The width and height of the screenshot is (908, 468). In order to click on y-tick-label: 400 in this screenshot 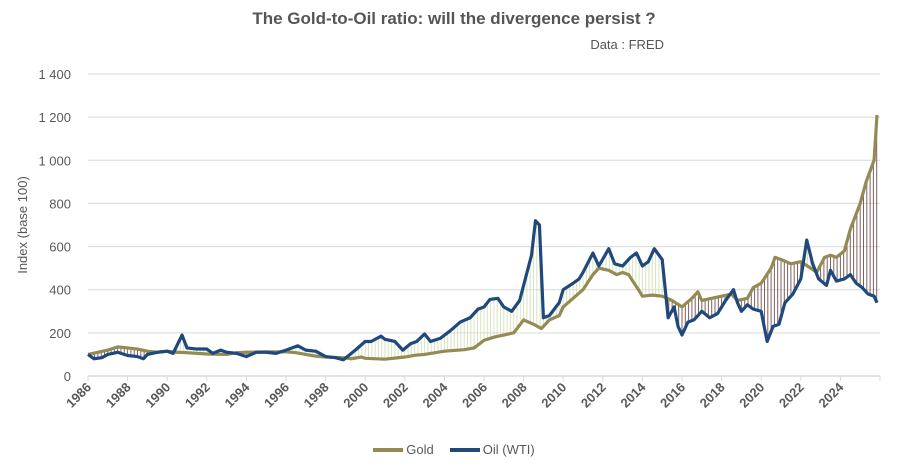, I will do `click(60, 290)`.